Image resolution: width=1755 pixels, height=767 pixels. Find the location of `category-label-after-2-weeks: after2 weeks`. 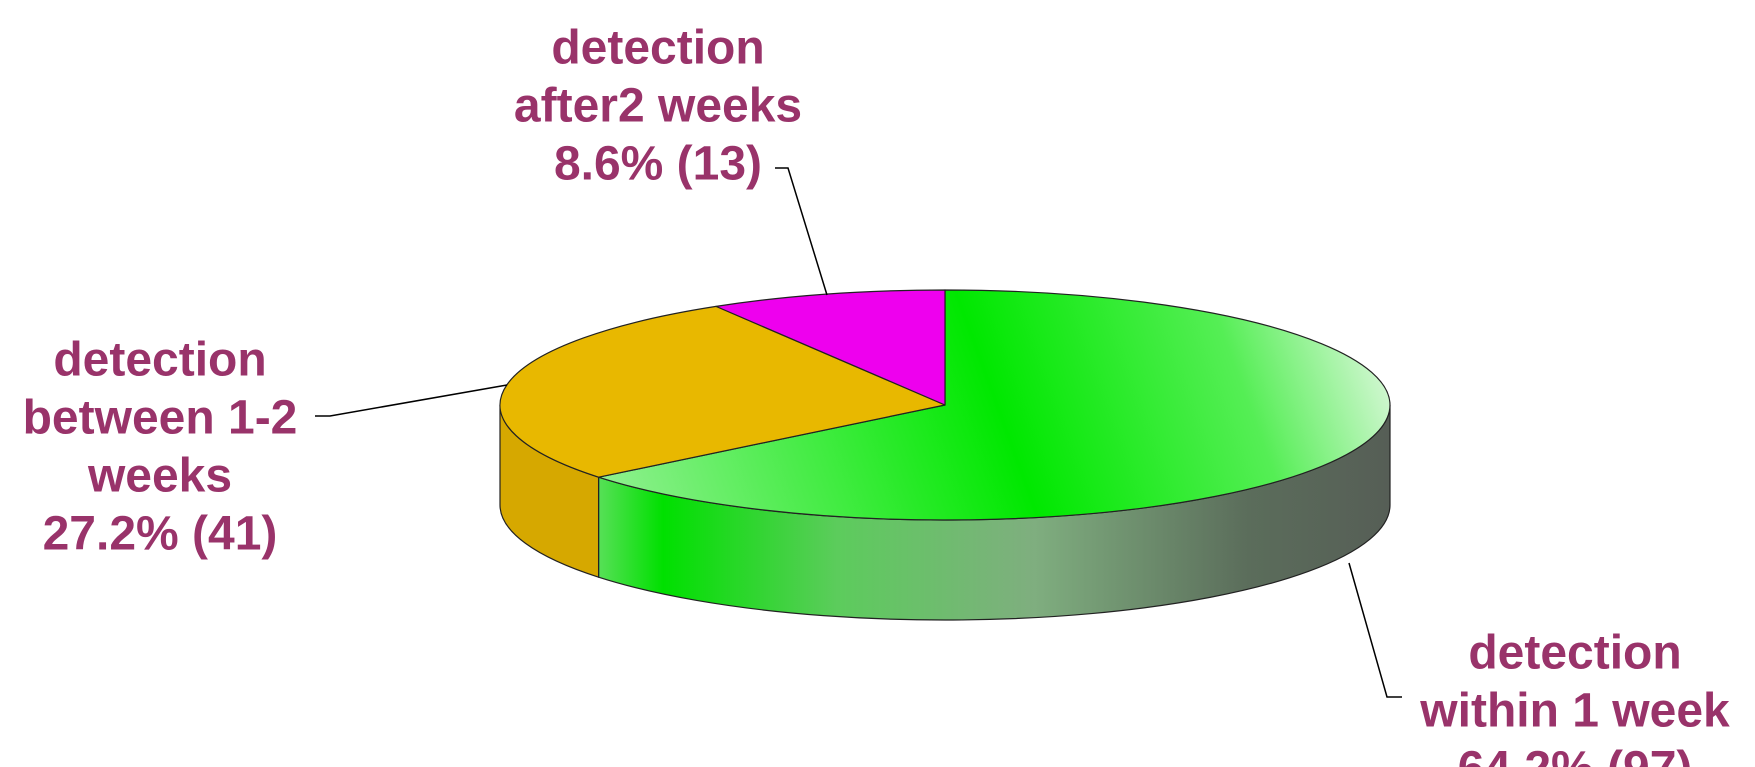

category-label-after-2-weeks: after2 weeks is located at coordinates (658, 106).